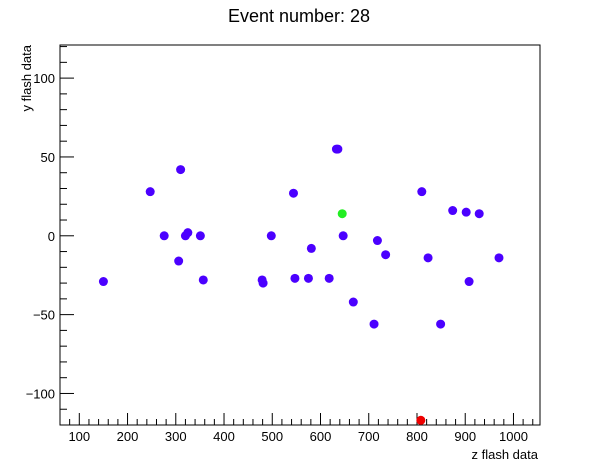 The width and height of the screenshot is (598, 472). I want to click on x-tick-label: 600, so click(321, 436).